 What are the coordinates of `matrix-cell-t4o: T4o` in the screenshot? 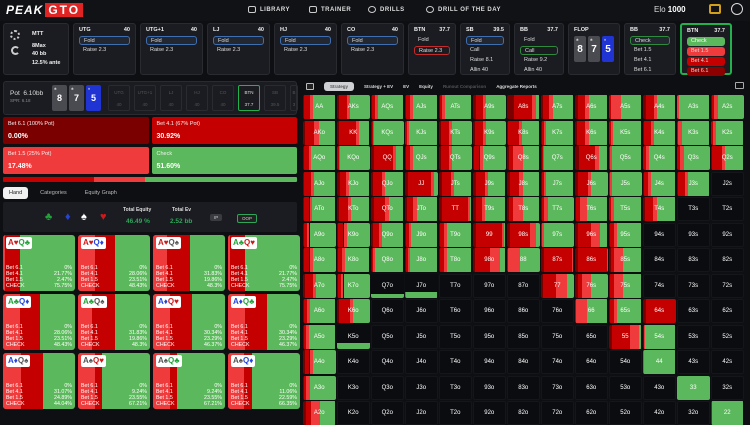 It's located at (455, 362).